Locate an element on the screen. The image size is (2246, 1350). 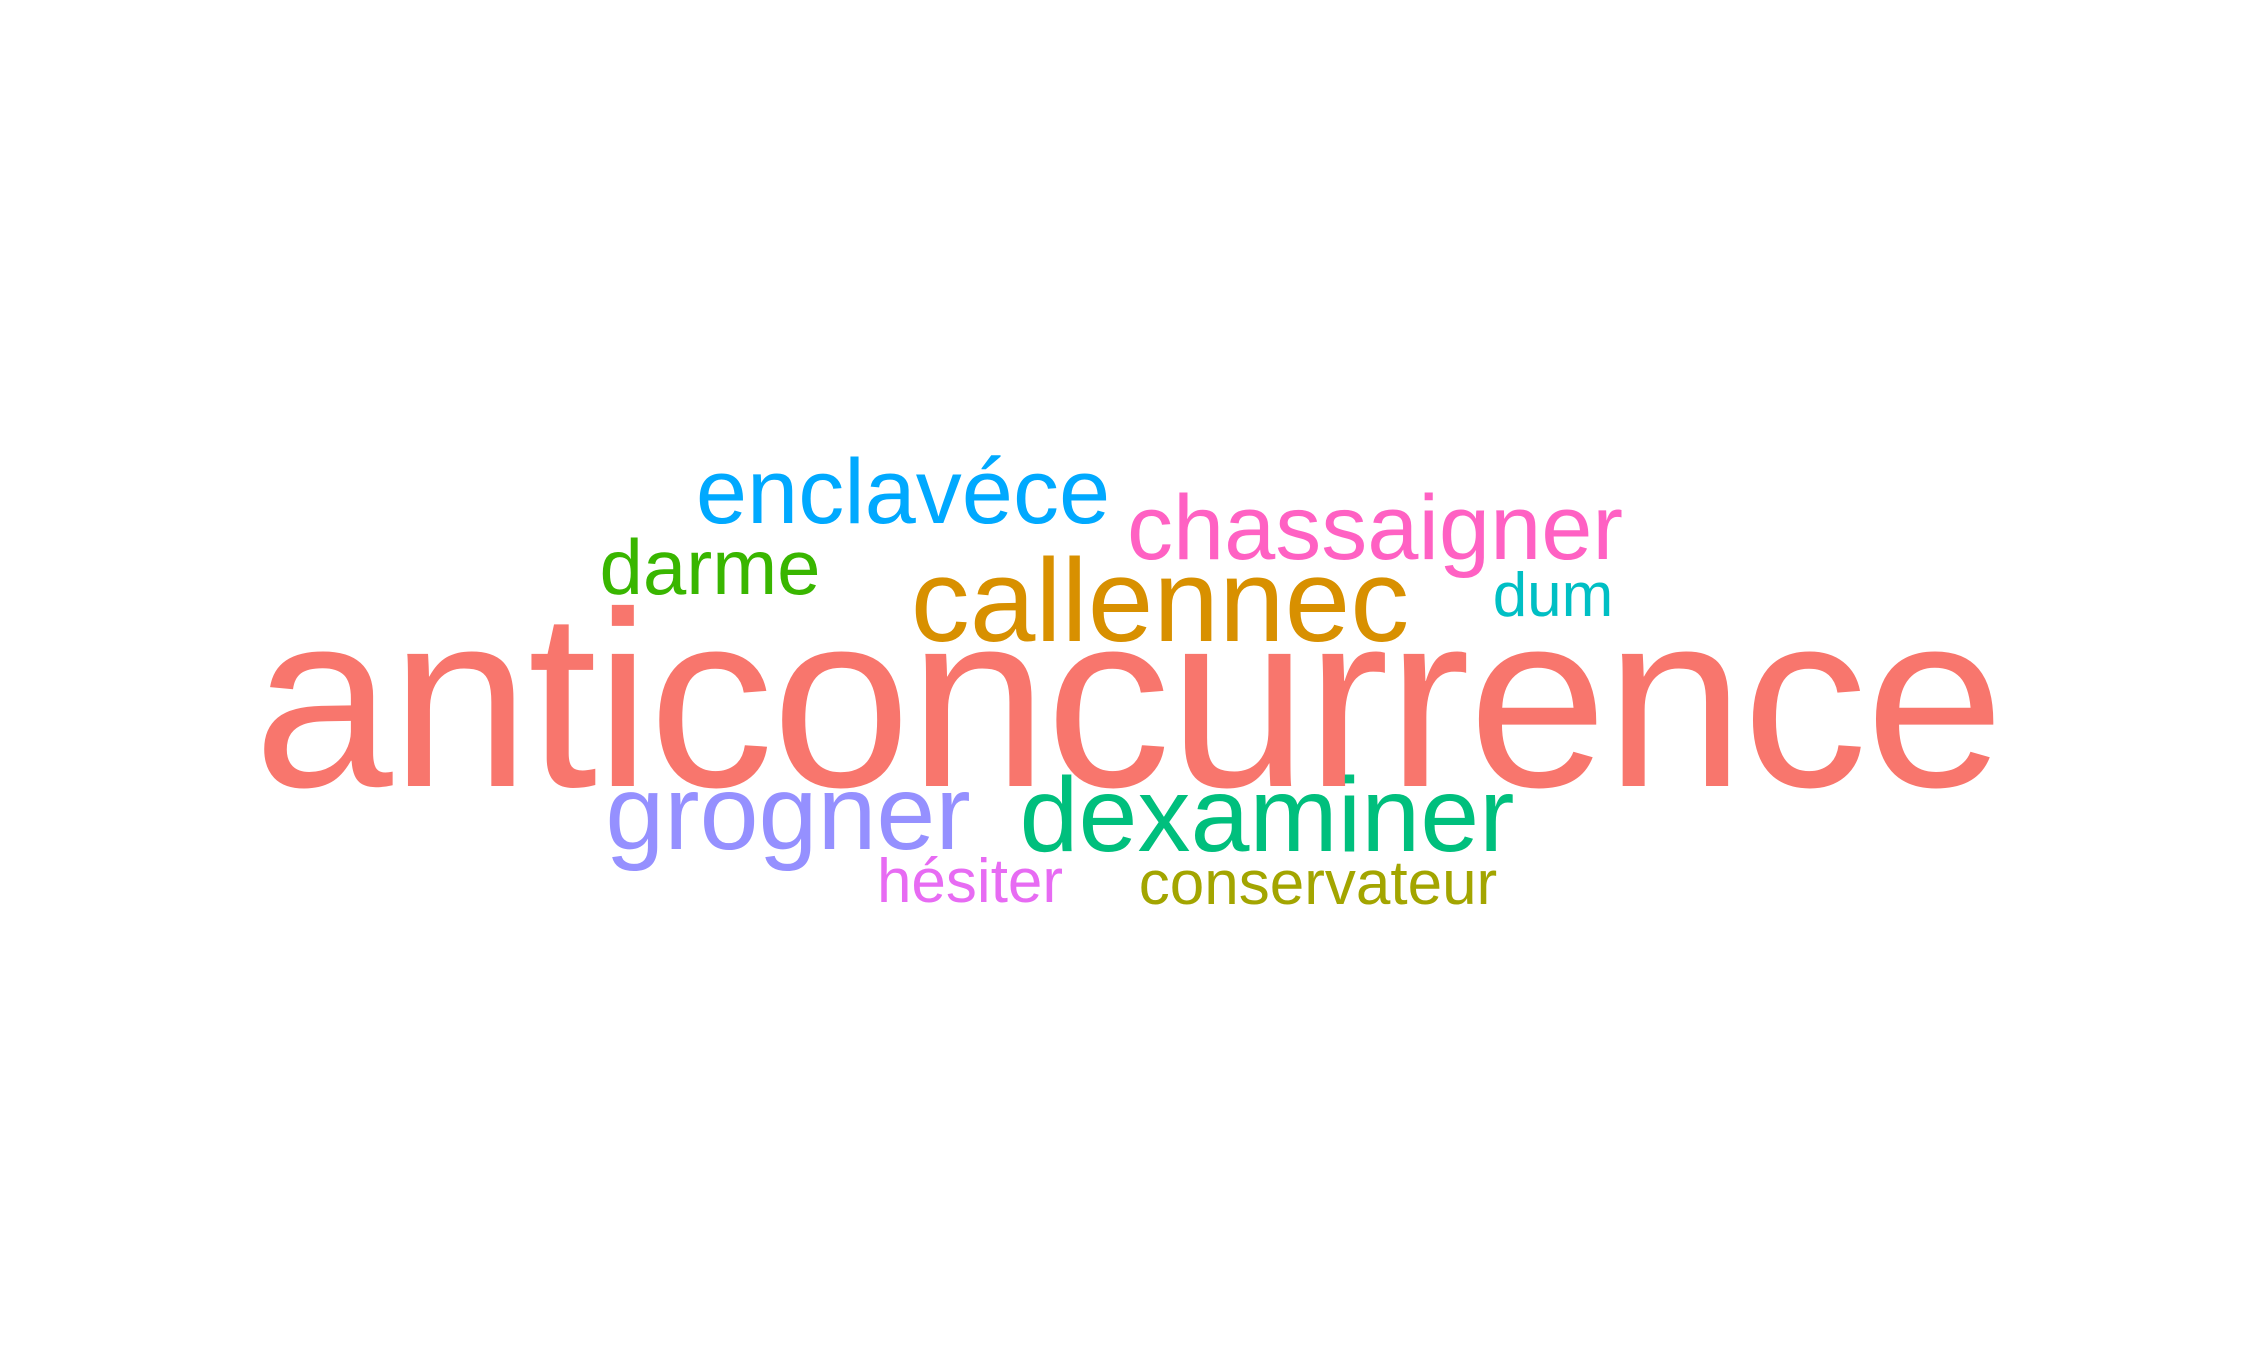
word-enclavece: enclavéce is located at coordinates (903, 492).